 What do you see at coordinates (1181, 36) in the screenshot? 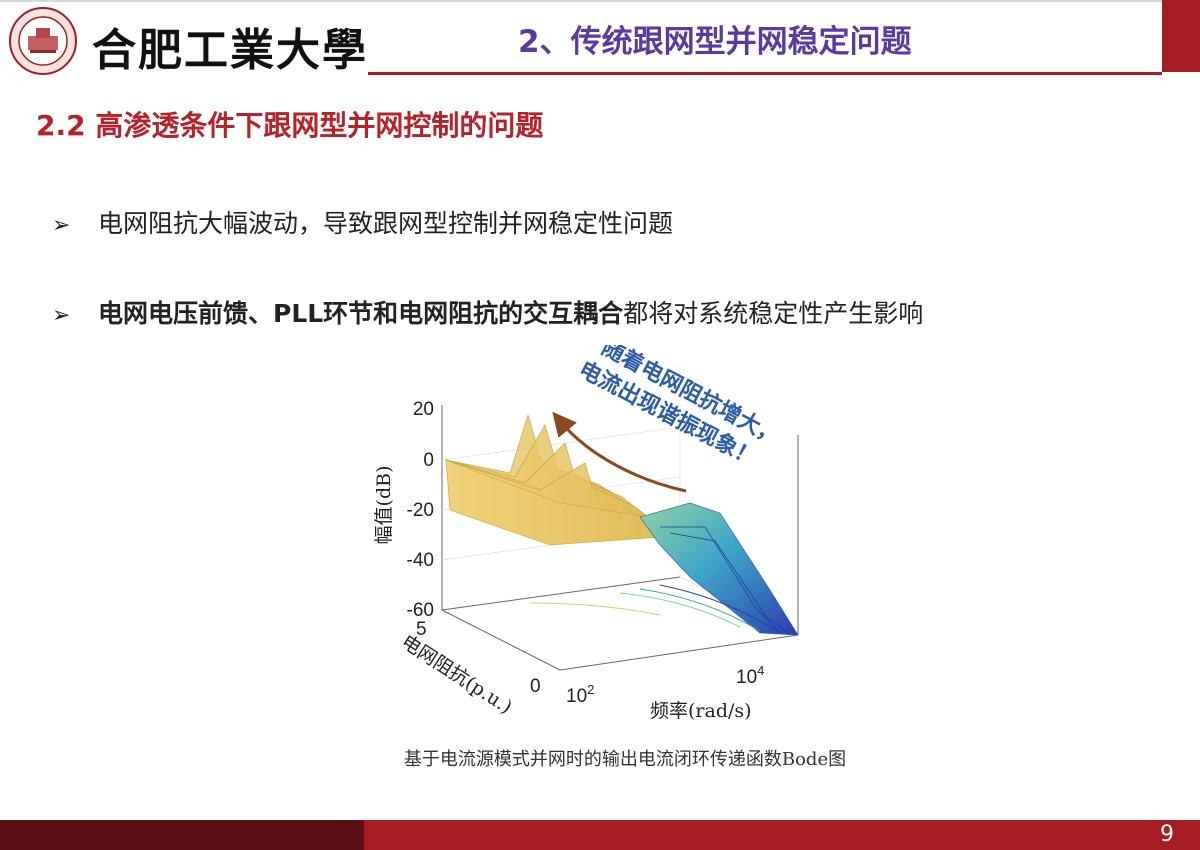
I see `header-red-block` at bounding box center [1181, 36].